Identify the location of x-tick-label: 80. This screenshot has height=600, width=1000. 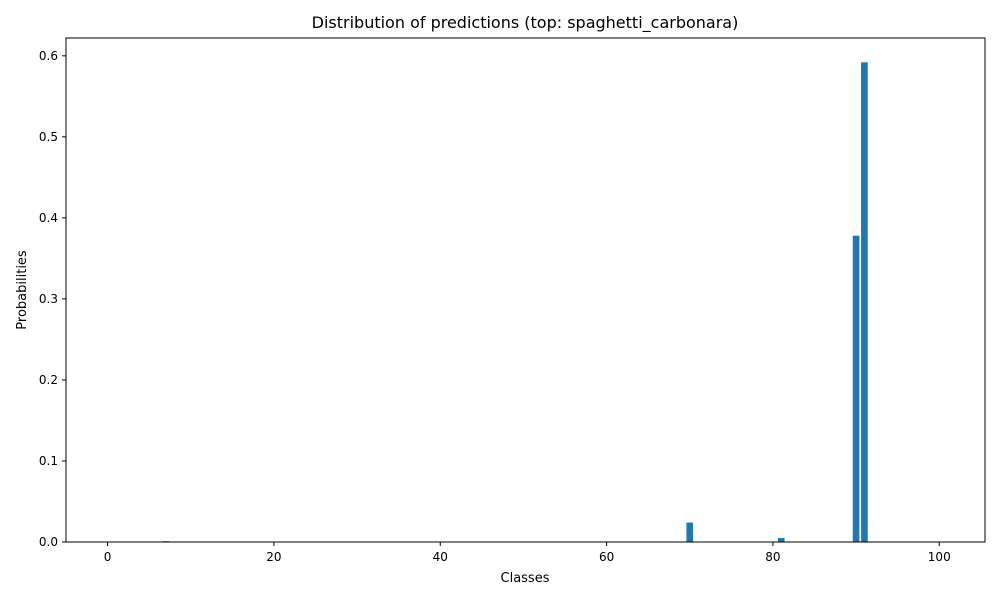
(772, 557).